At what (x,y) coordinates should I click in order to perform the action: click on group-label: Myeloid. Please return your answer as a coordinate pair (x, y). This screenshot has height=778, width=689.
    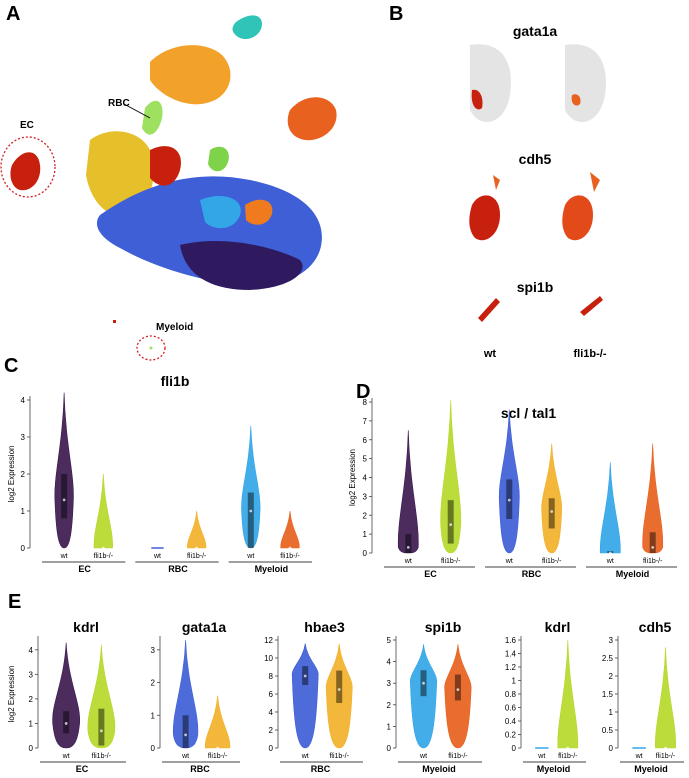
    Looking at the image, I should click on (633, 574).